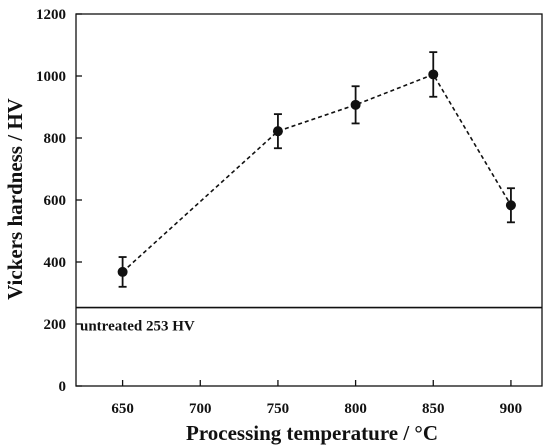 The image size is (550, 448). I want to click on x-tick-label: 700, so click(200, 409).